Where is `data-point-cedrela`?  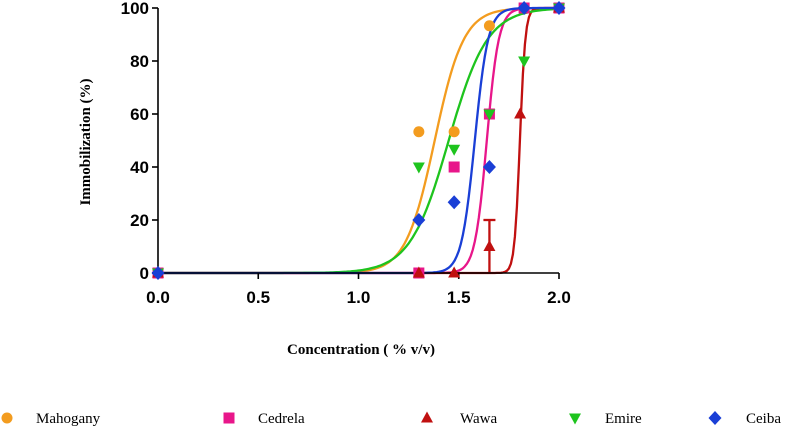
data-point-cedrela is located at coordinates (454, 167).